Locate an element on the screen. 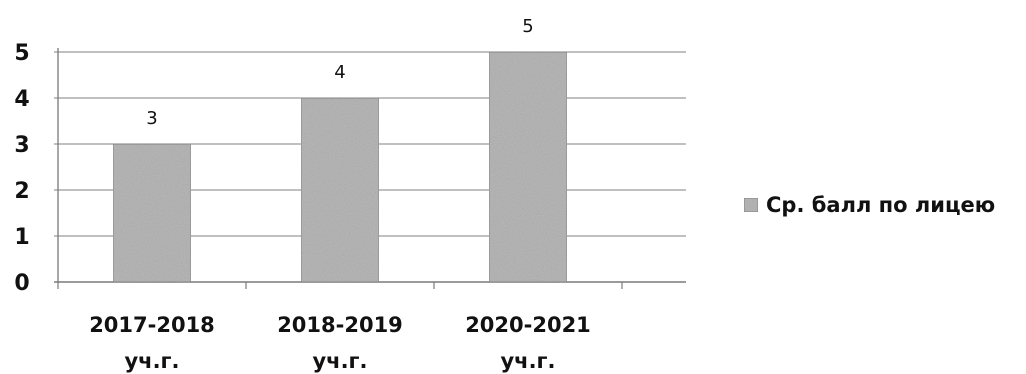 This screenshot has width=1026, height=374. y-tick-label-4: 4 is located at coordinates (21, 99).